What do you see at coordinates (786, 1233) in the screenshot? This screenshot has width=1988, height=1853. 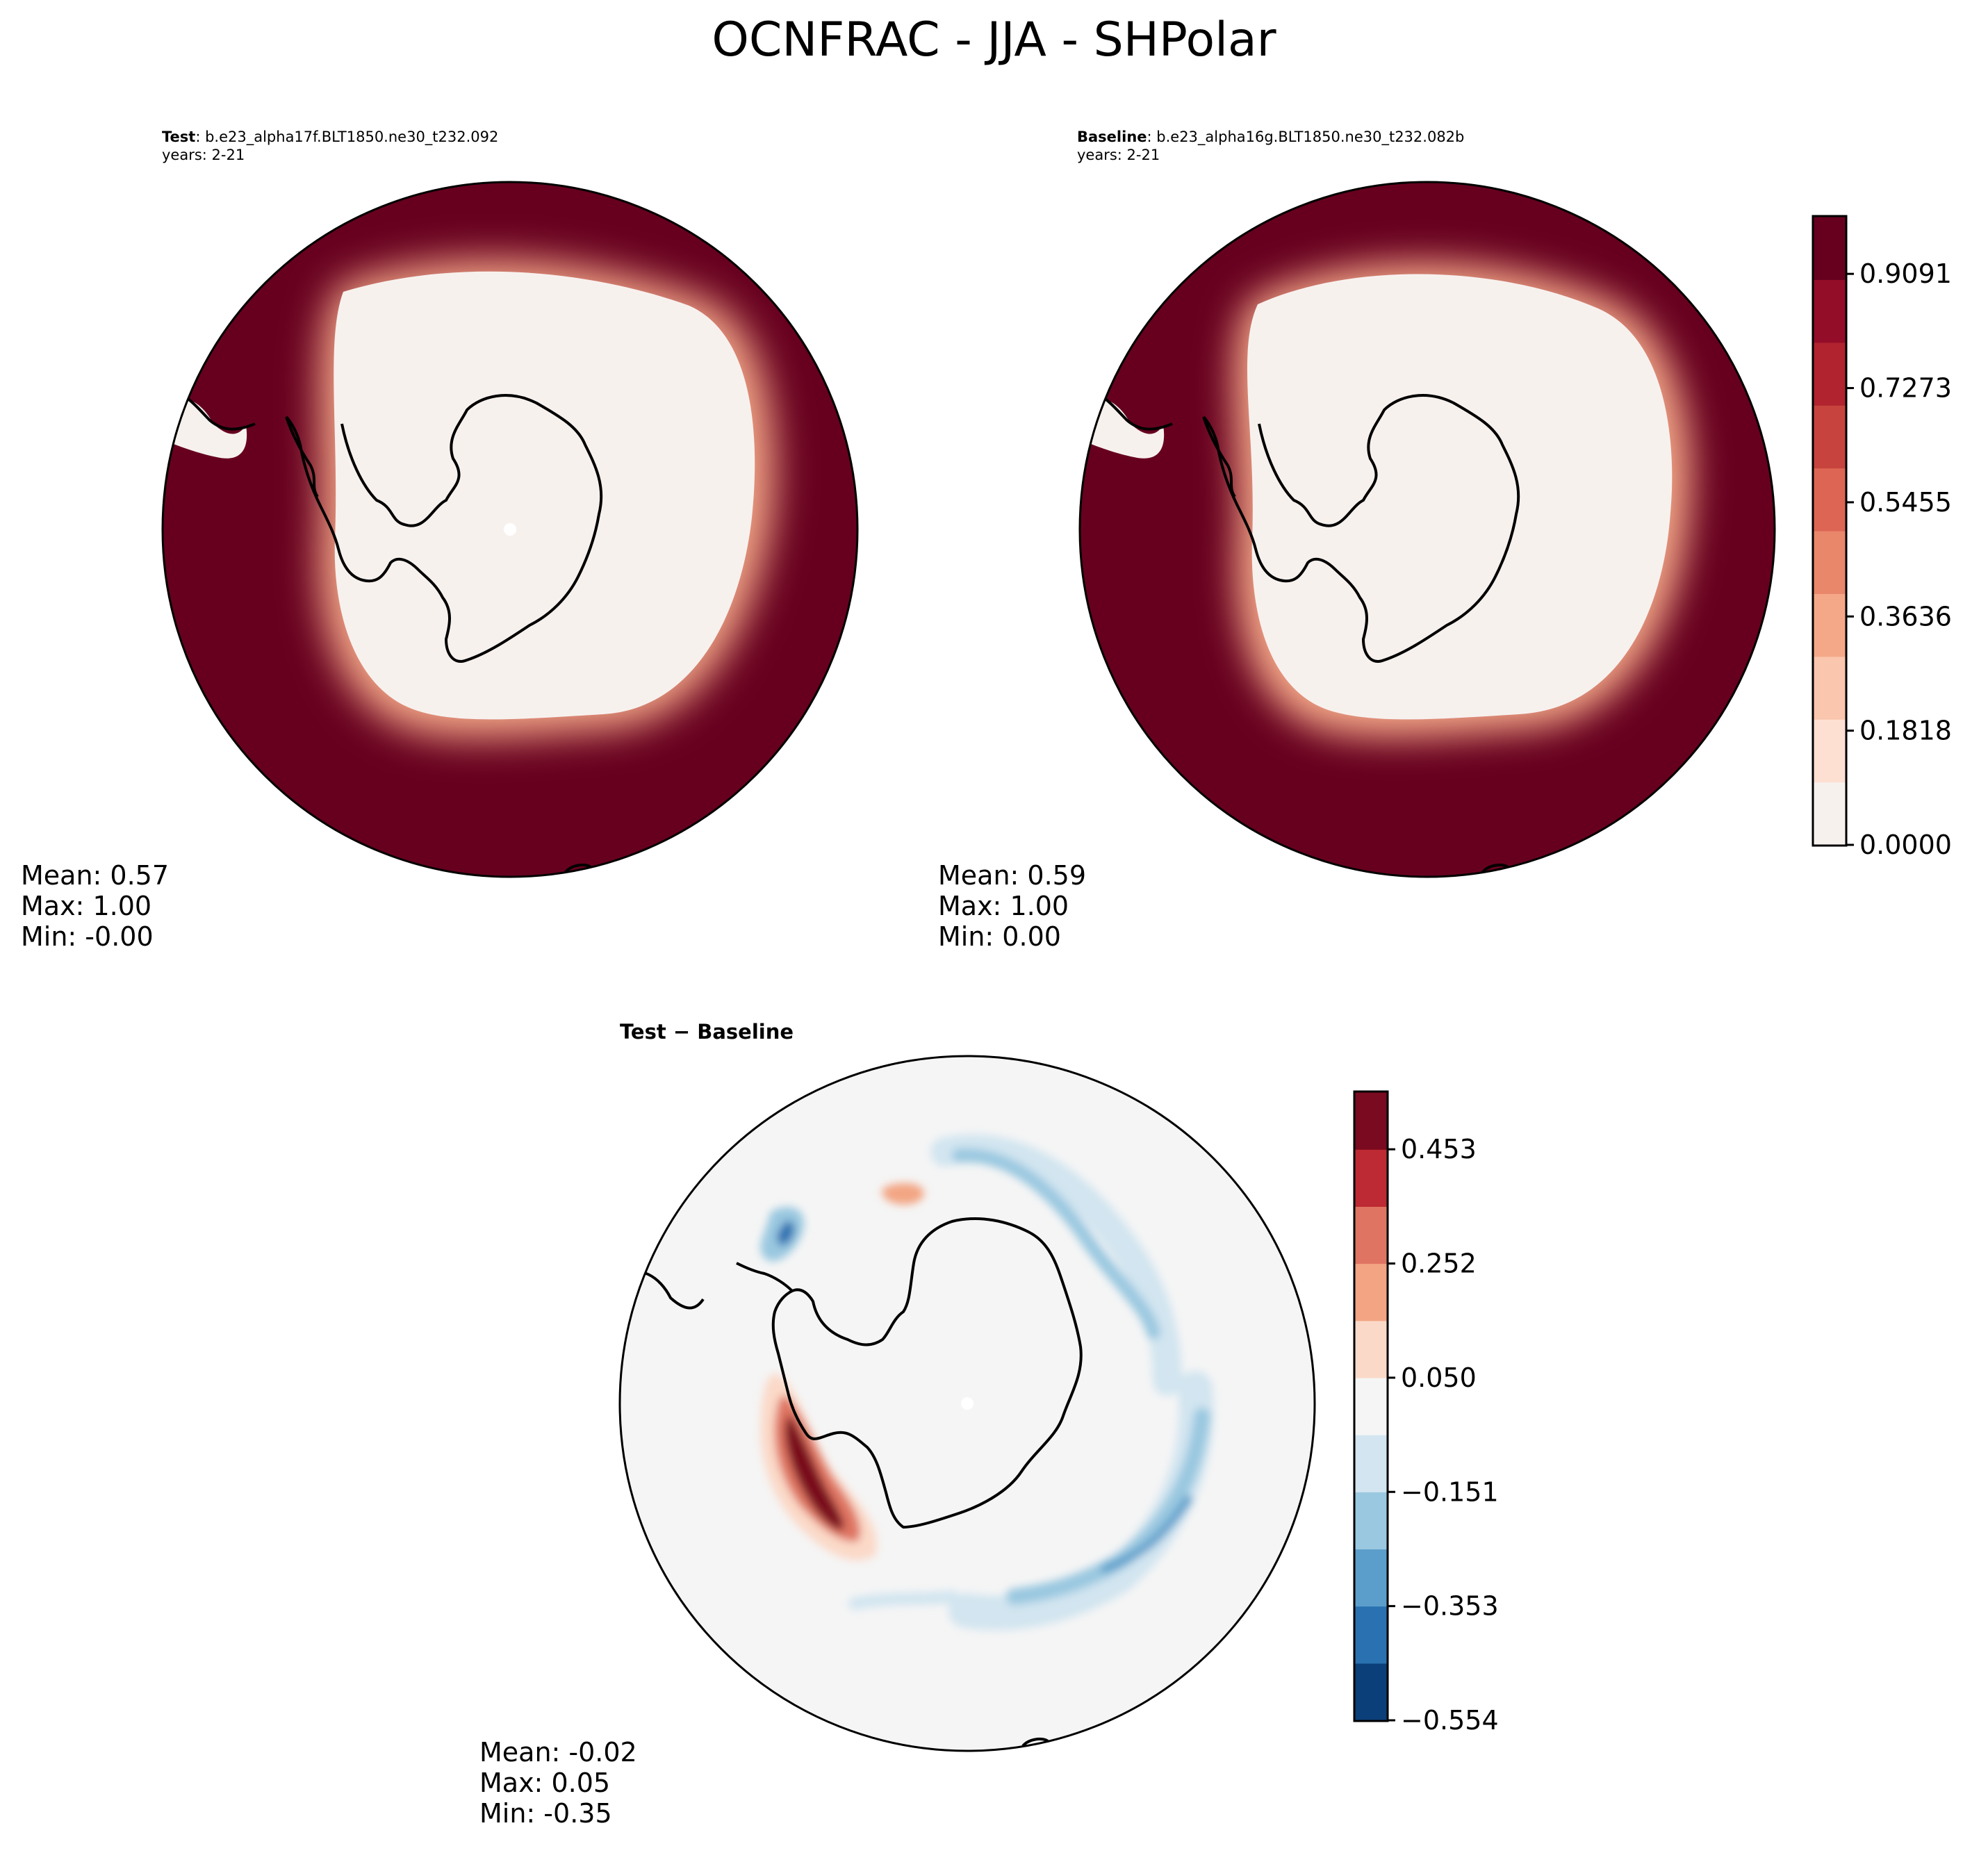 I see `difference-negative-core-left` at bounding box center [786, 1233].